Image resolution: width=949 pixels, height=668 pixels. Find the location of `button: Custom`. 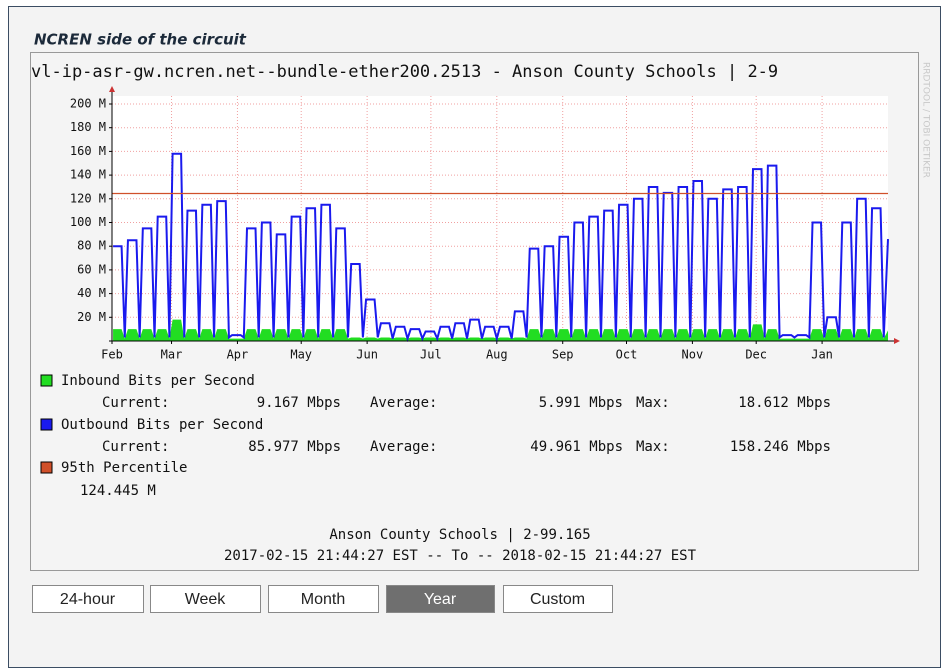

button: Custom is located at coordinates (558, 599).